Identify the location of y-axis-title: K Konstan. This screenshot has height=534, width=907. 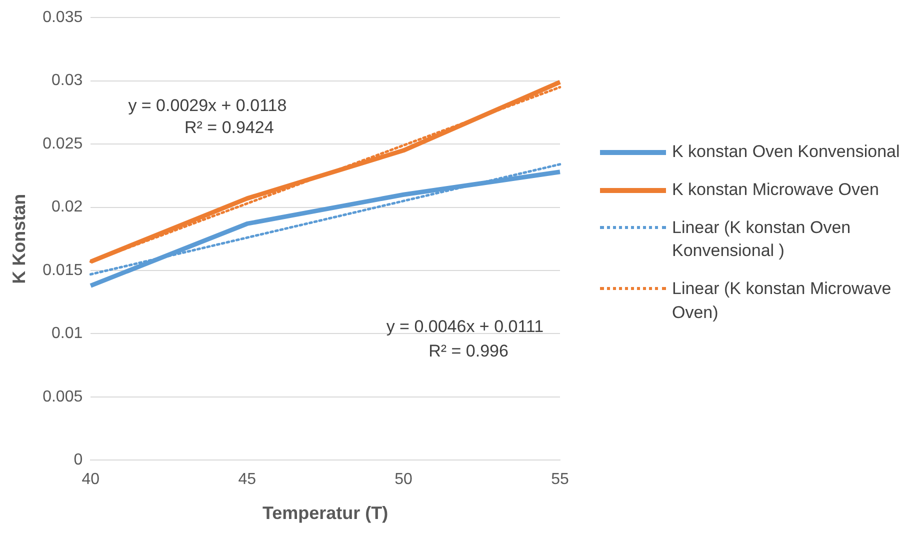
(18, 239).